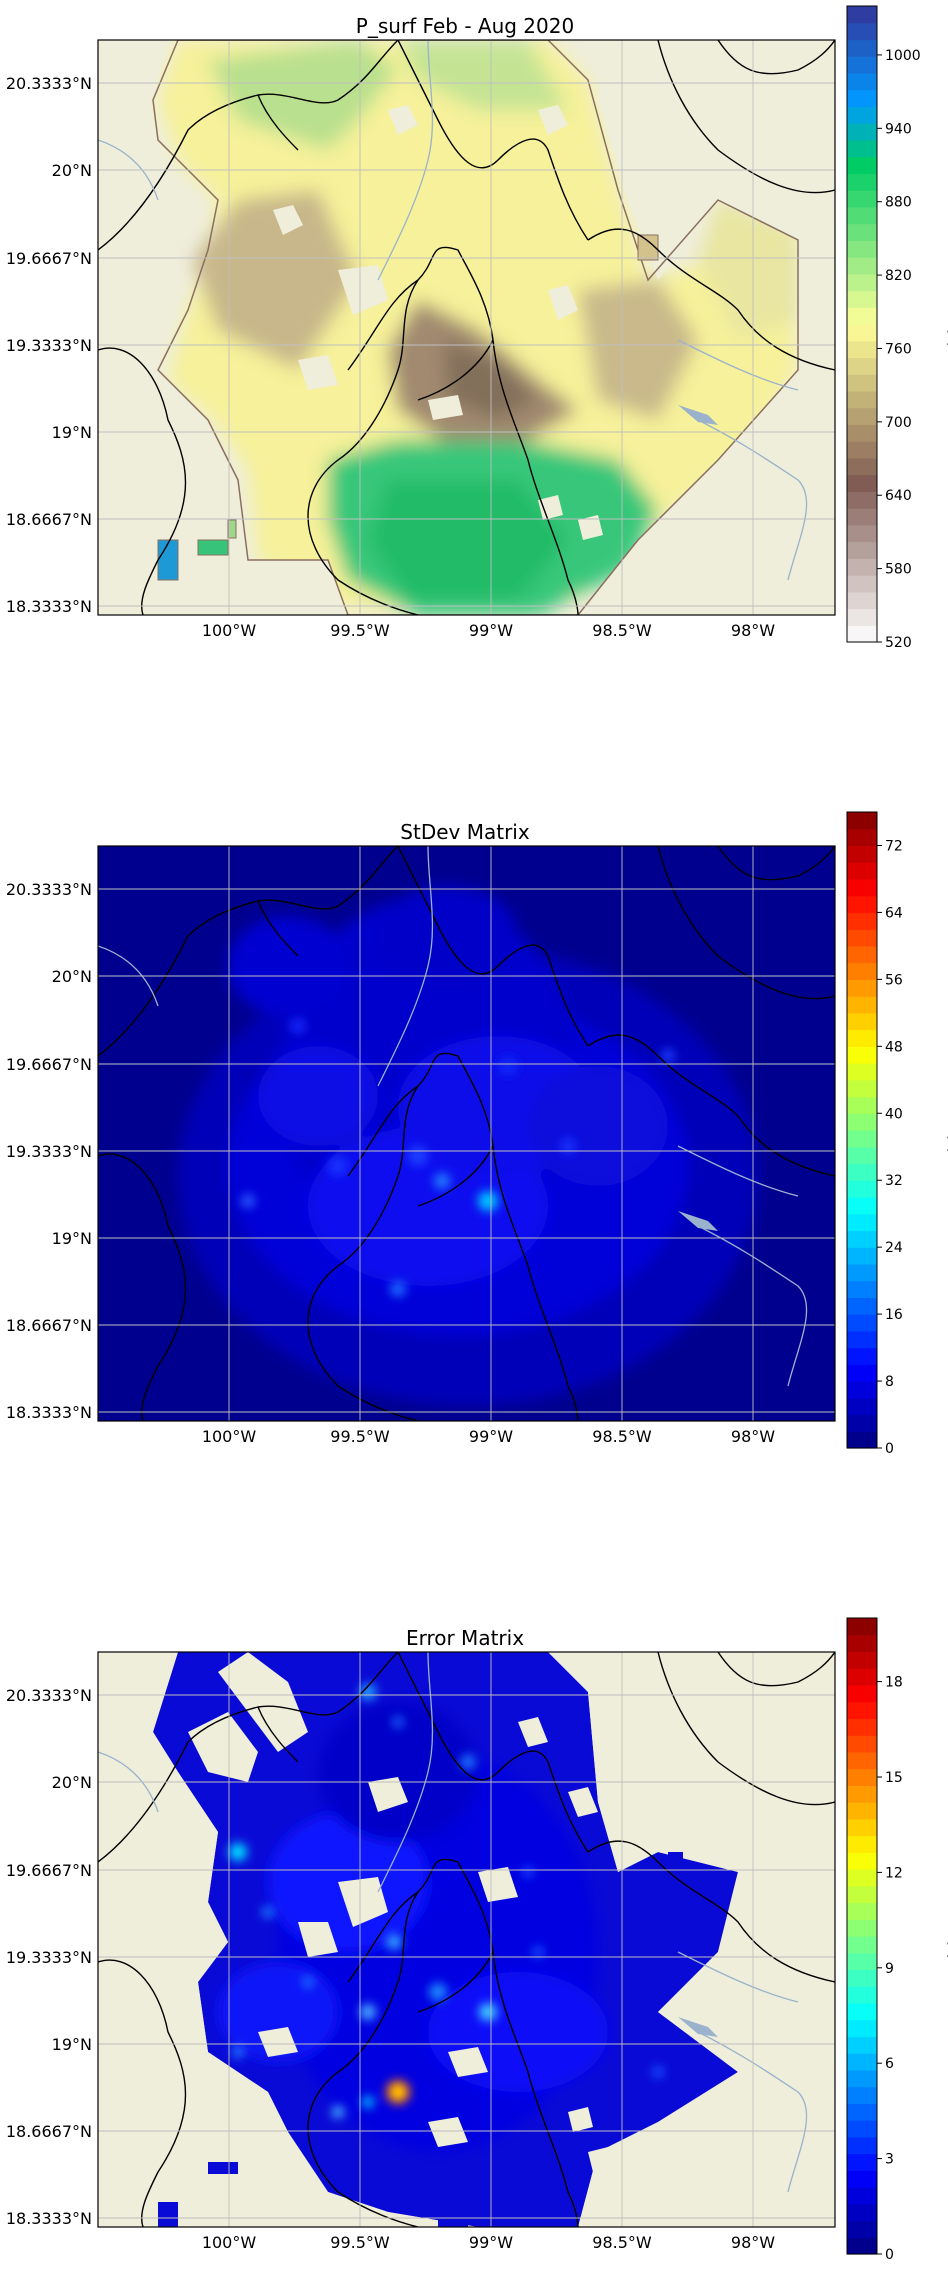 Image resolution: width=948 pixels, height=2275 pixels. Describe the element at coordinates (894, 1683) in the screenshot. I see `colorbar-tick-label: 18` at that location.